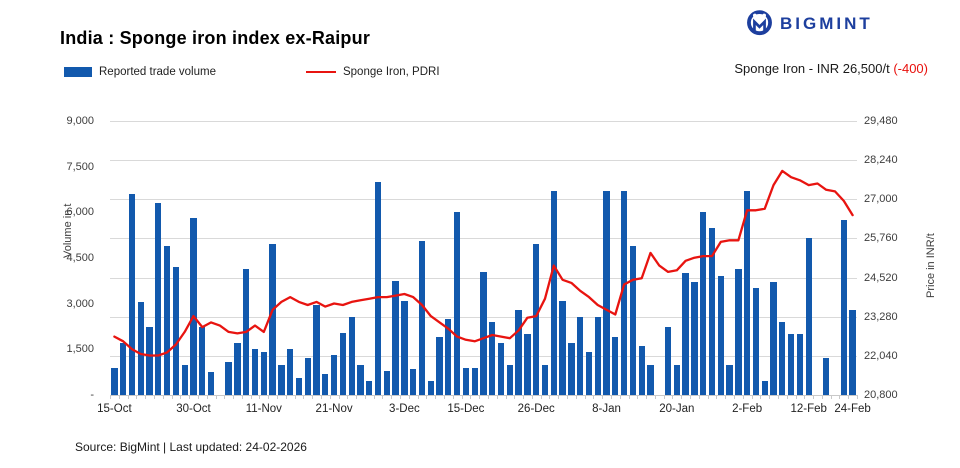  What do you see at coordinates (334, 409) in the screenshot?
I see `x-axis-label: 21-Nov` at bounding box center [334, 409].